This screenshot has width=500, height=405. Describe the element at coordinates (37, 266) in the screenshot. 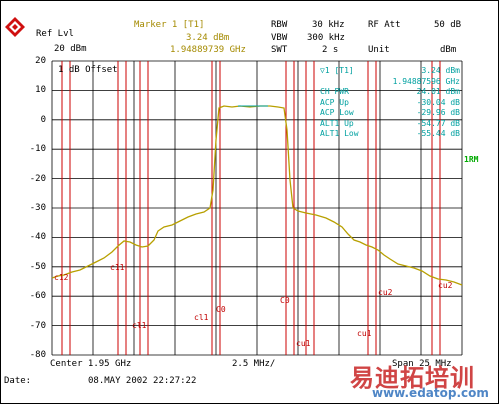

I see `y-tick-label: -50` at that location.